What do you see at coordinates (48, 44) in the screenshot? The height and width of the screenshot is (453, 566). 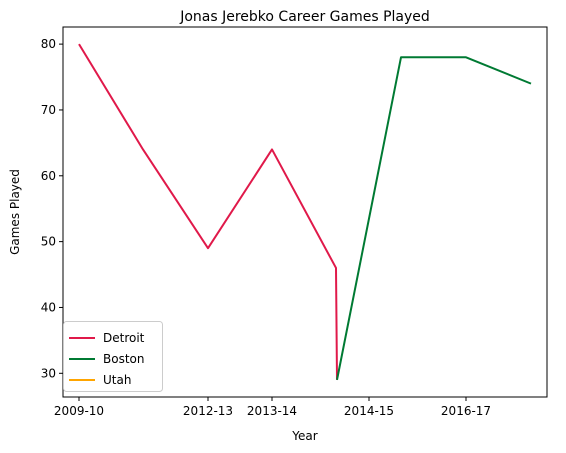 I see `y-tick-label: 80` at bounding box center [48, 44].